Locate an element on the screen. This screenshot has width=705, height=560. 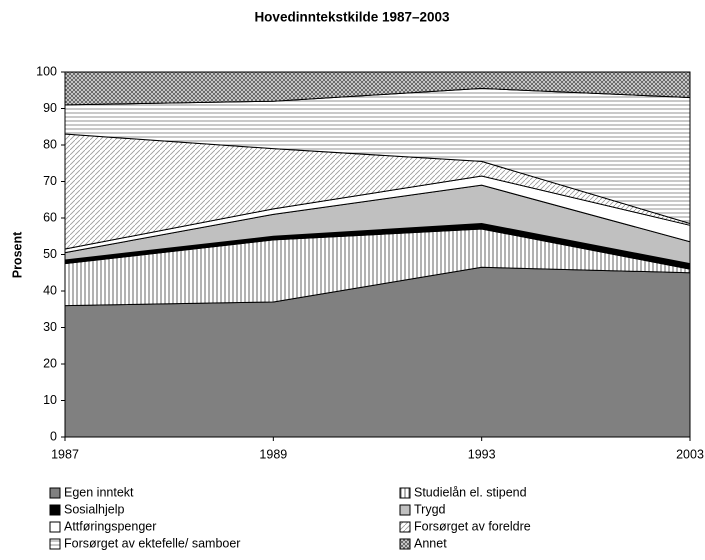
x-tick-label: 1993 is located at coordinates (482, 454).